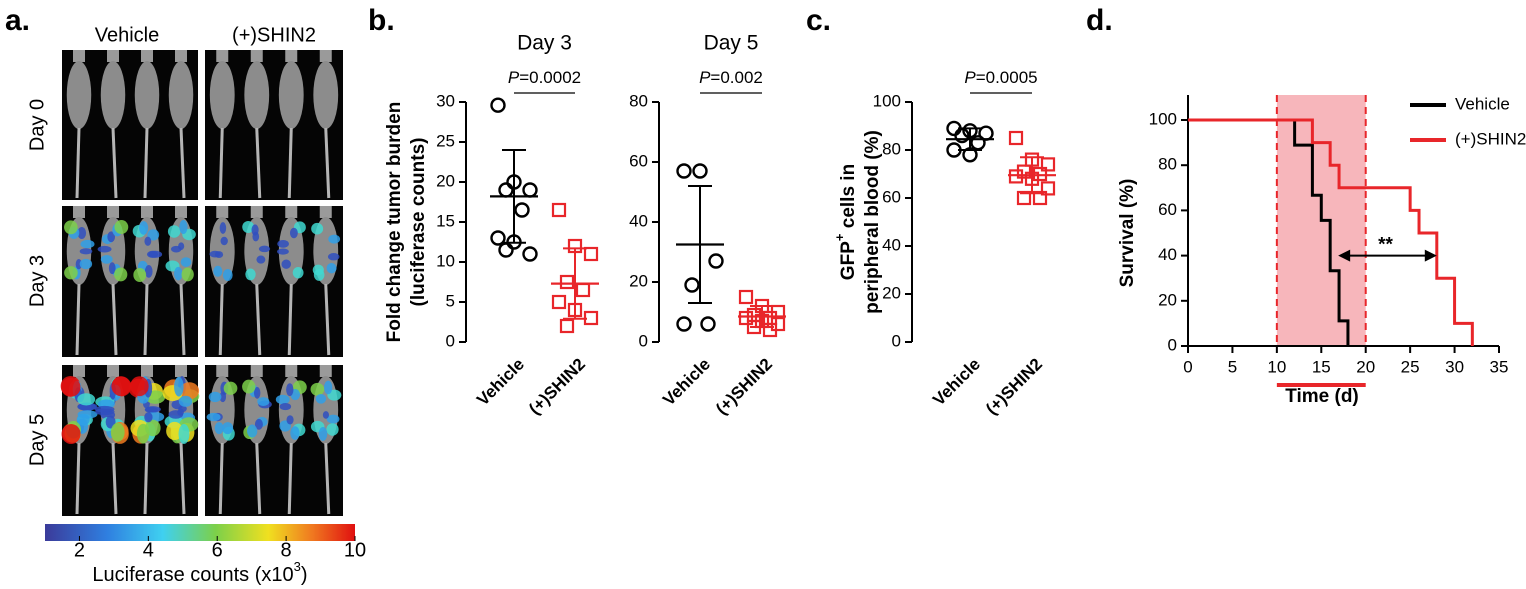 Image resolution: width=1526 pixels, height=589 pixels. Describe the element at coordinates (1365, 366) in the screenshot. I see `x-tick-label: 20` at that location.